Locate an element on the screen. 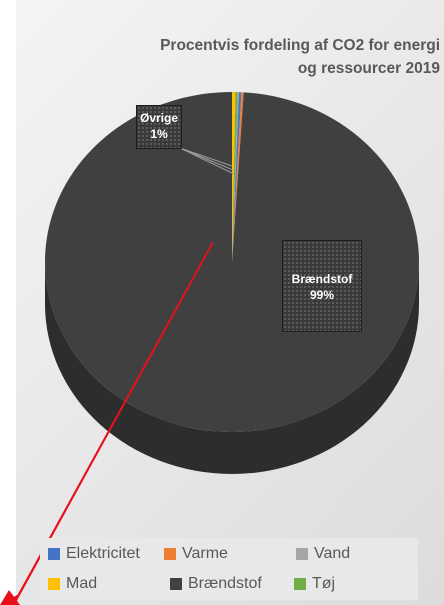 This screenshot has height=605, width=444. data-label-braendstof-name: Brændstof is located at coordinates (322, 279).